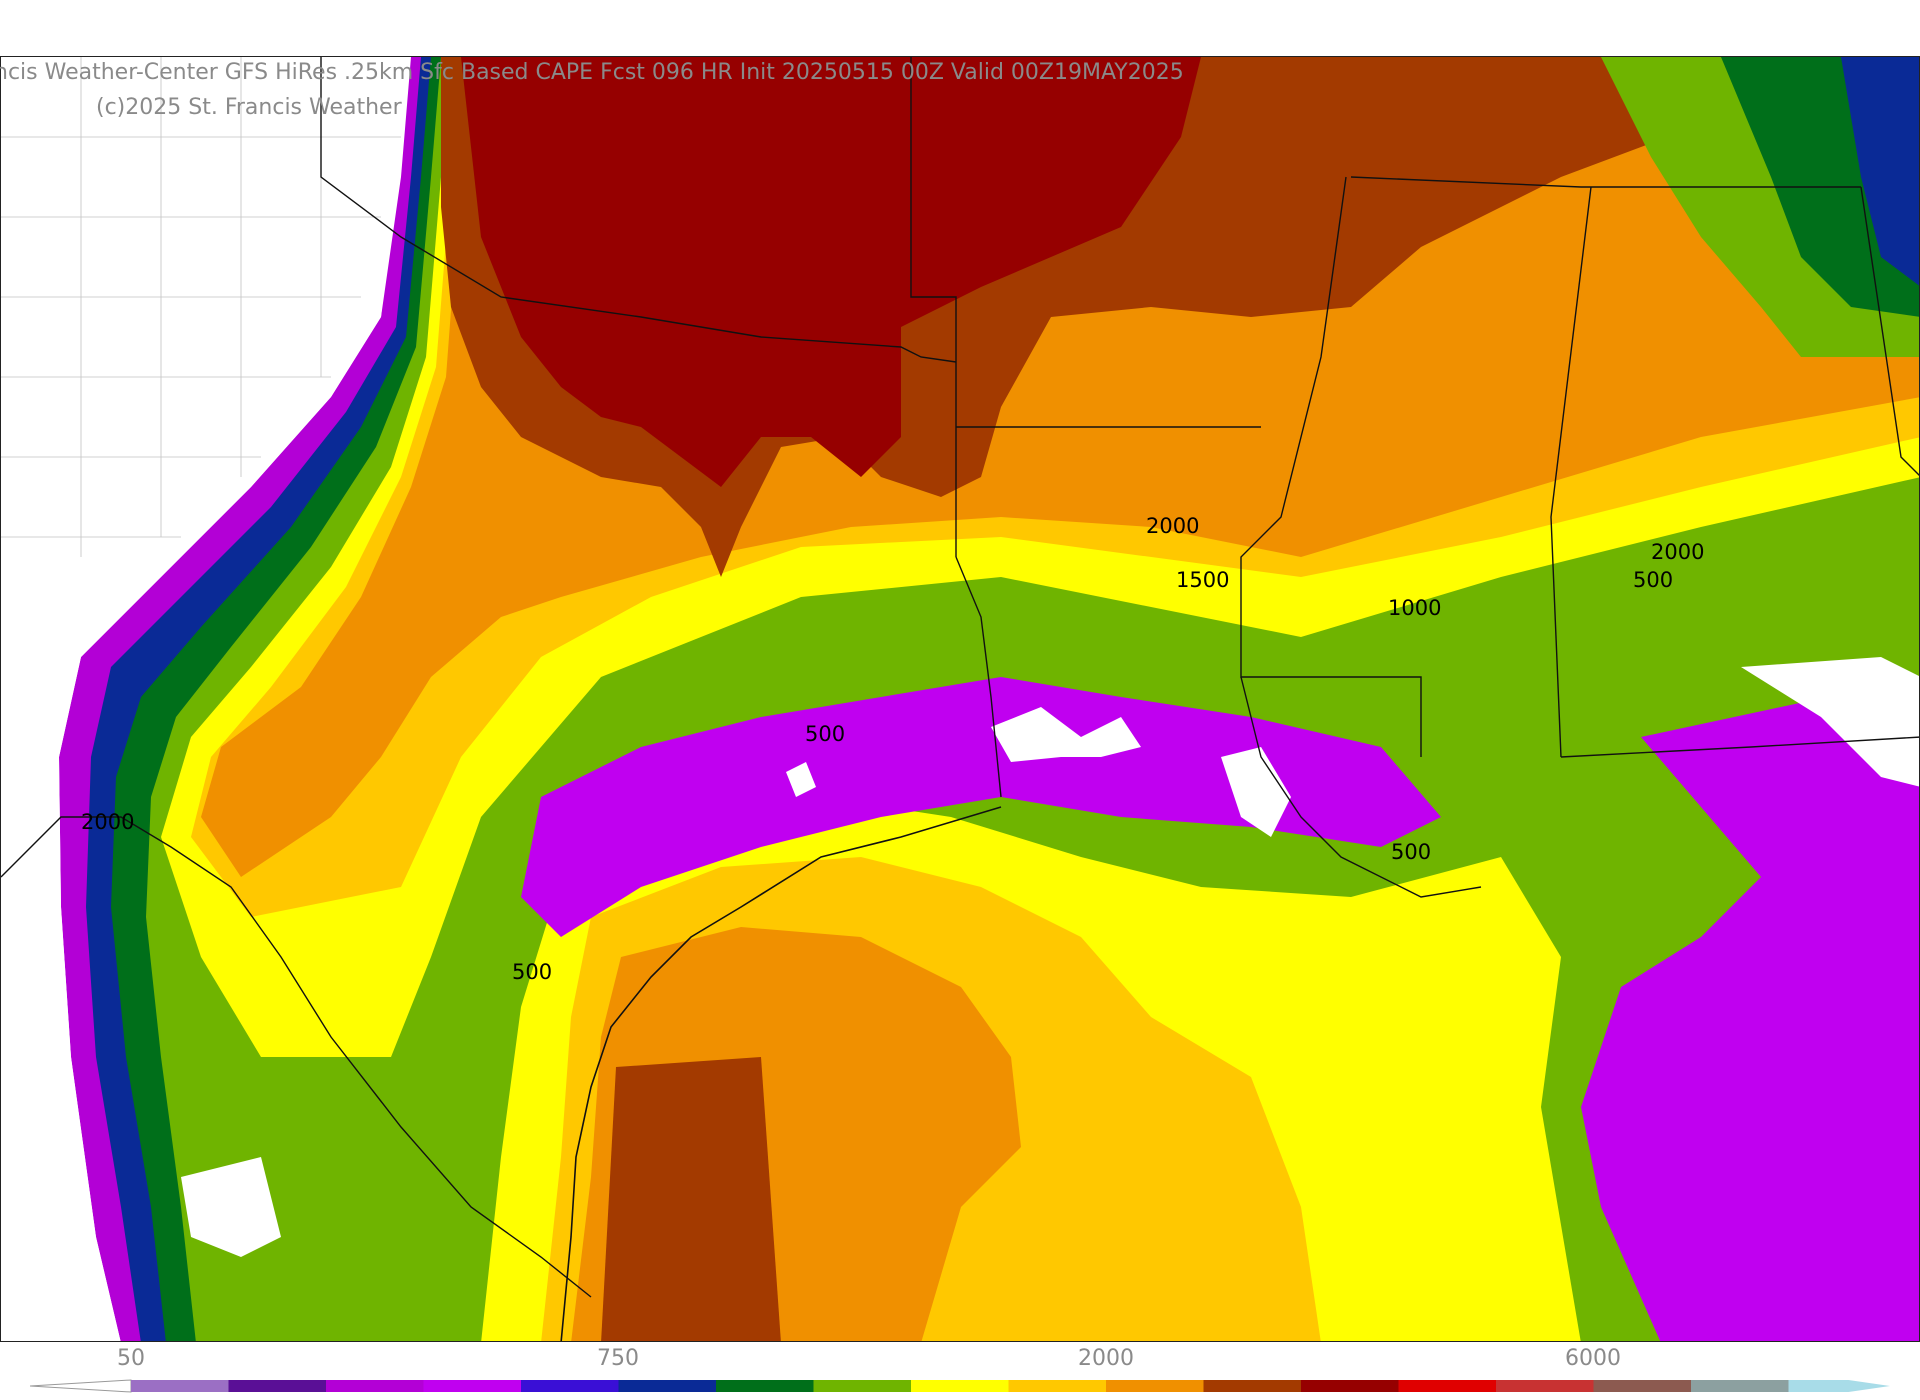 This screenshot has height=1400, width=1920. Describe the element at coordinates (1106, 1358) in the screenshot. I see `colorbar-tick-2000: 2000` at that location.